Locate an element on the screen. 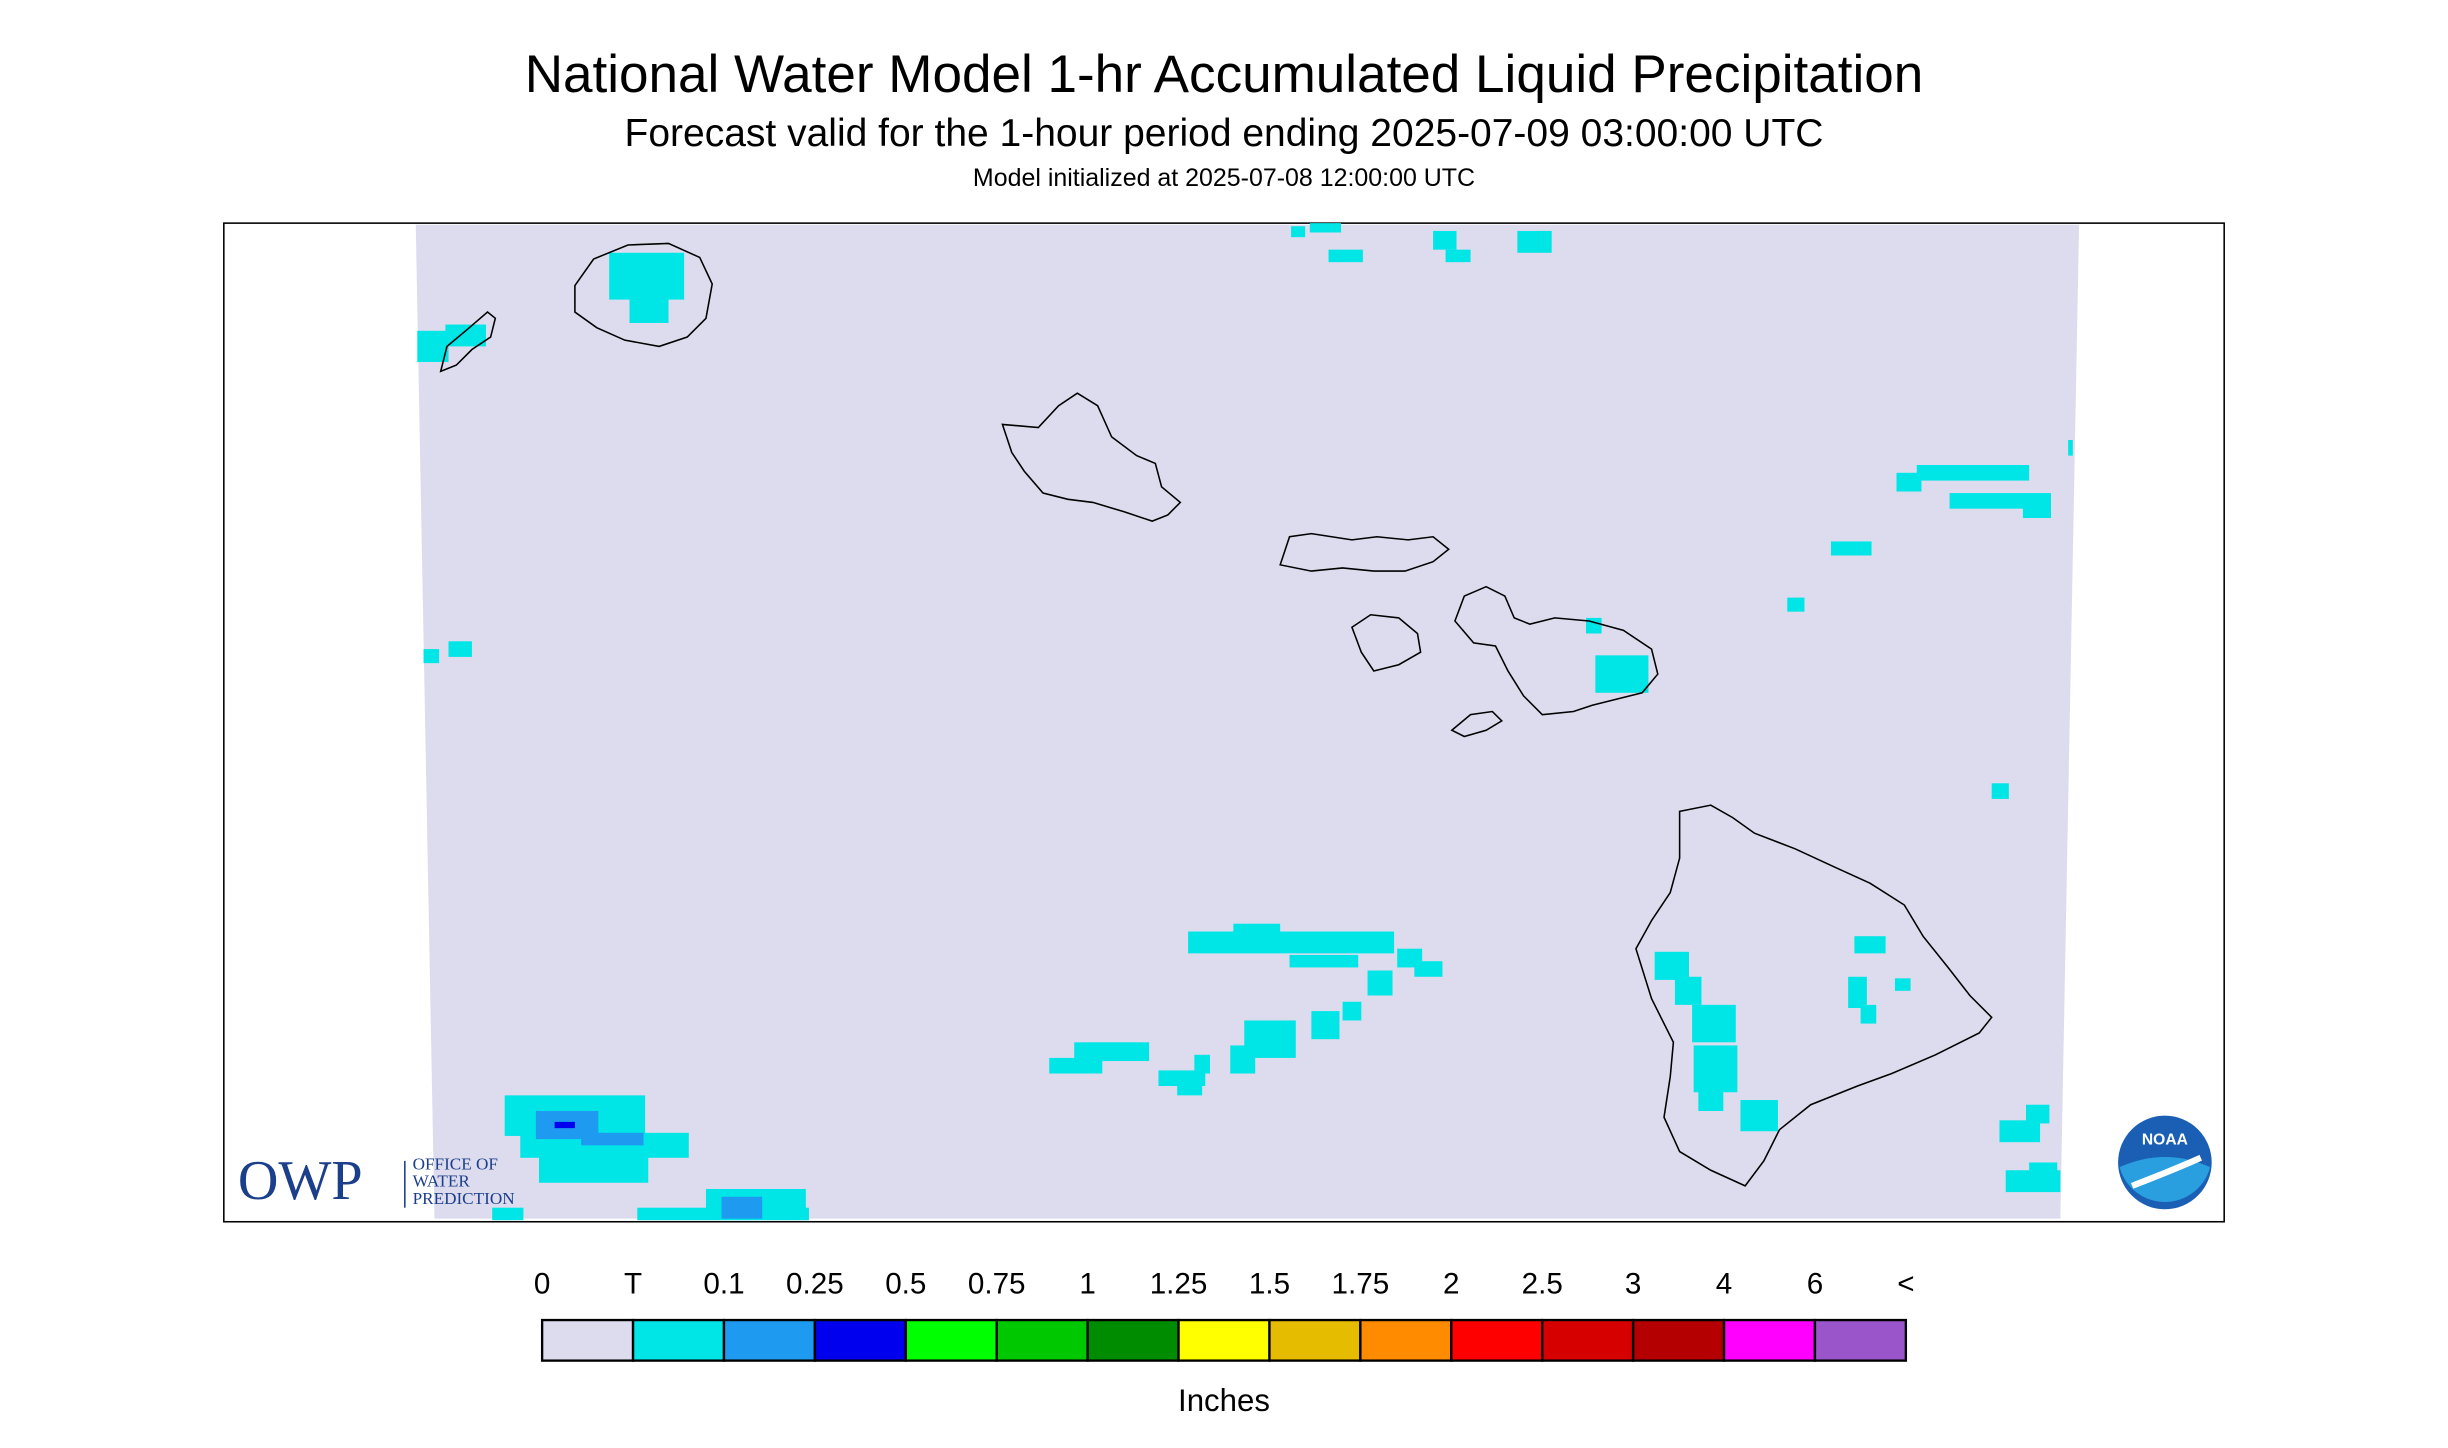 The image size is (2448, 1448). legend-label: T is located at coordinates (633, 1284).